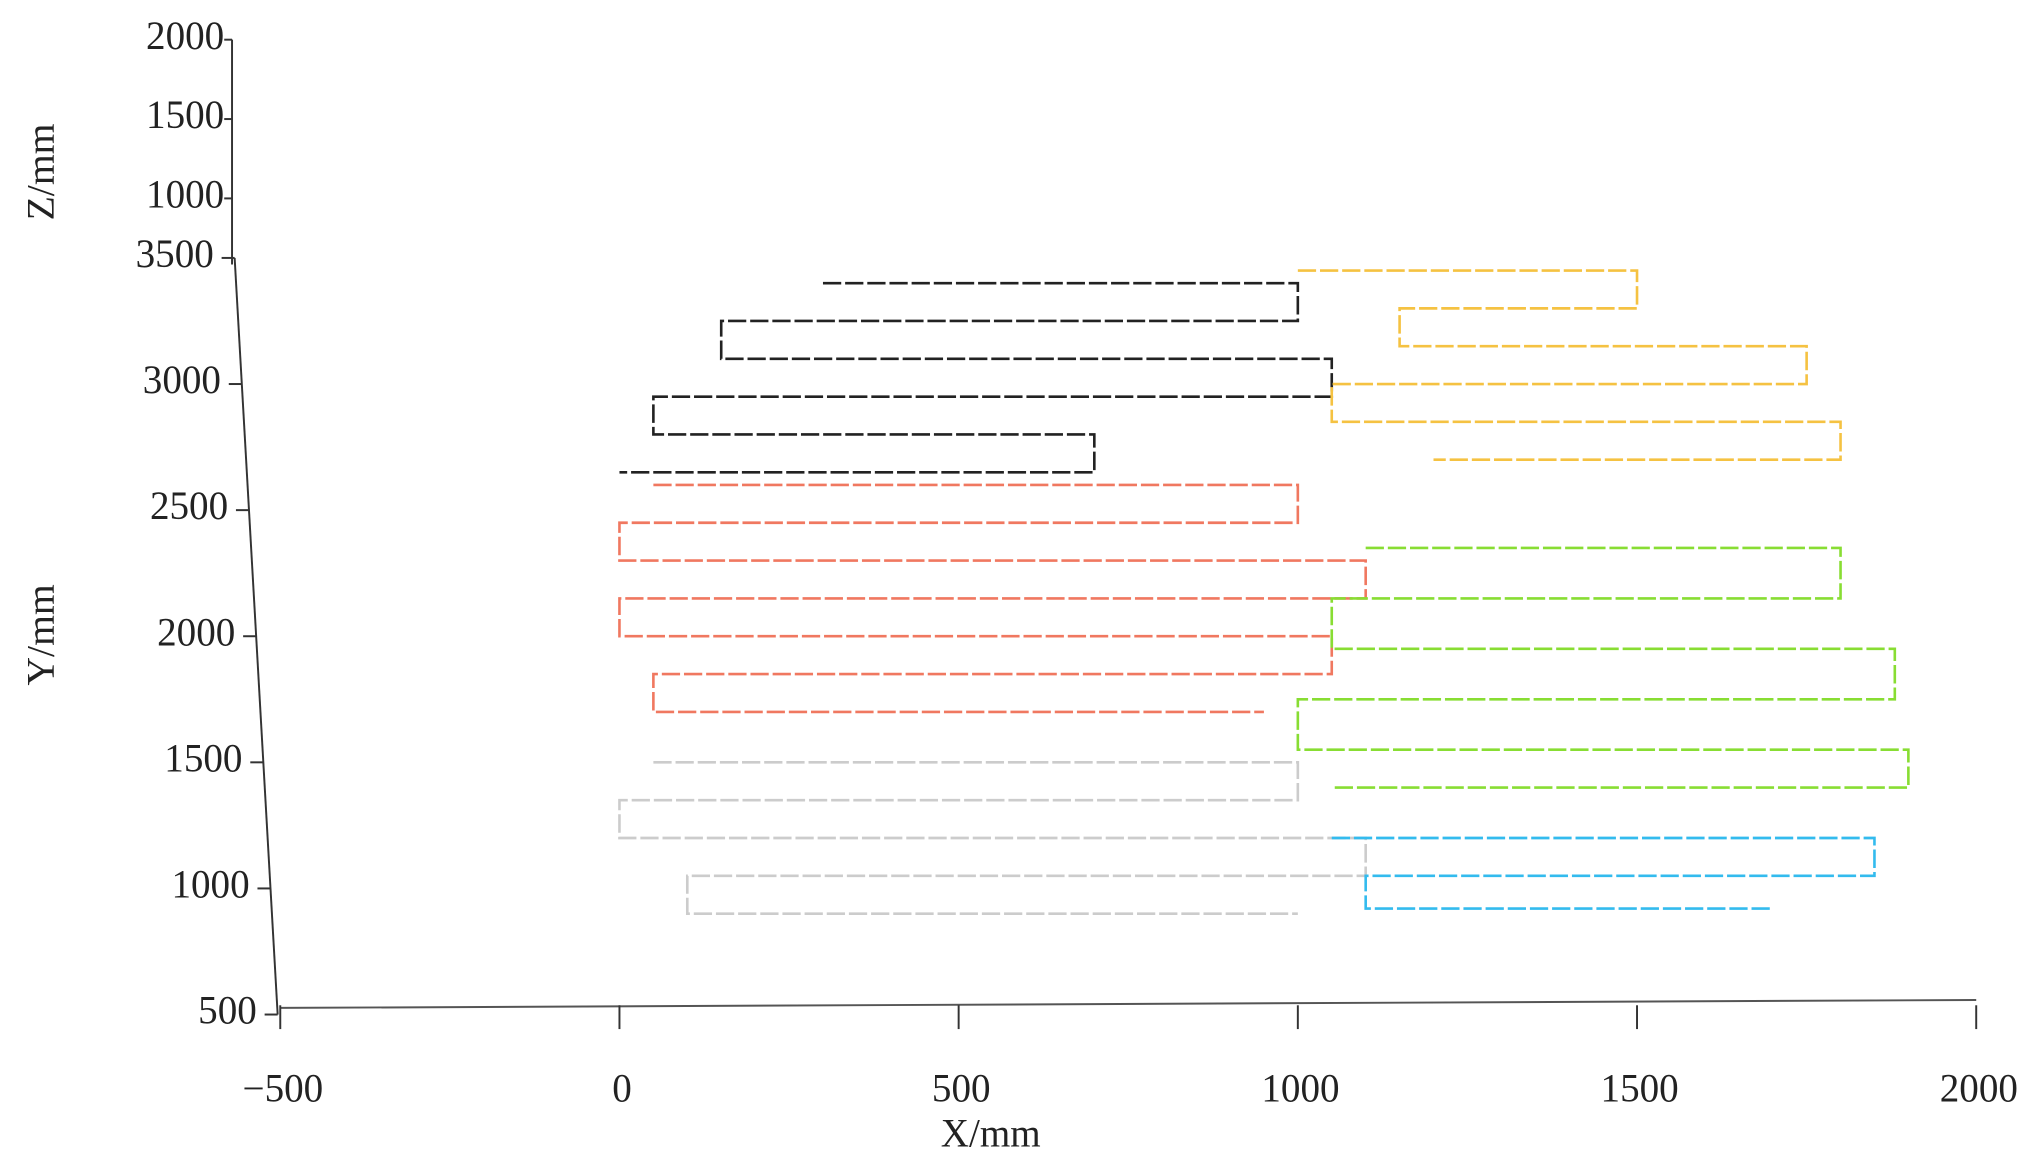 This screenshot has width=2044, height=1164. Describe the element at coordinates (203, 758) in the screenshot. I see `y-tick-label: 1500` at that location.